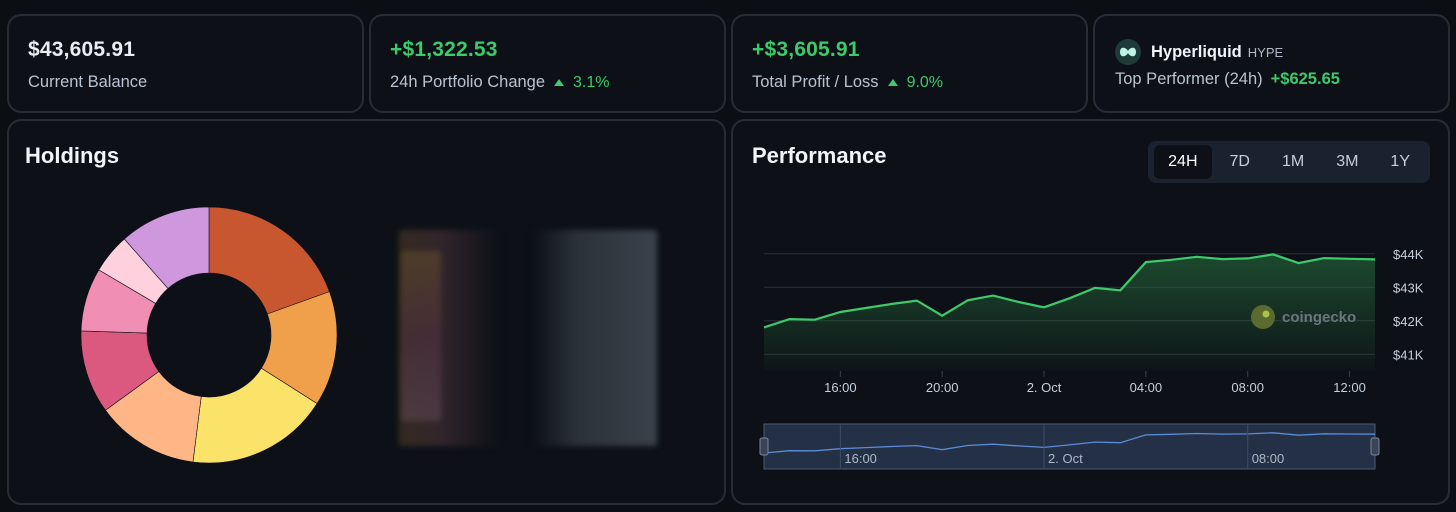 The height and width of the screenshot is (512, 1456). I want to click on top-performer-header: Hyperliquid HYPE, so click(1199, 52).